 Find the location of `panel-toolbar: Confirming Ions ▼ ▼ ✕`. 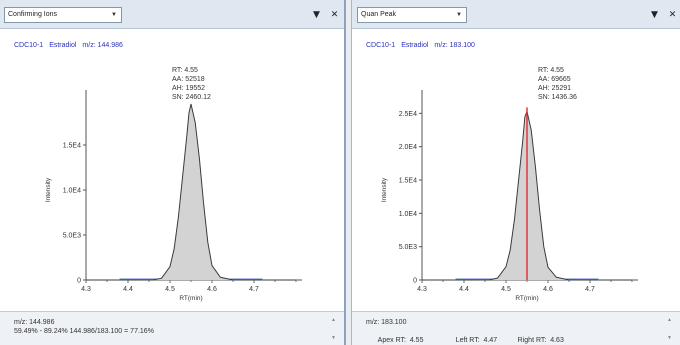

panel-toolbar: Confirming Ions ▼ ▼ ✕ is located at coordinates (172, 14).